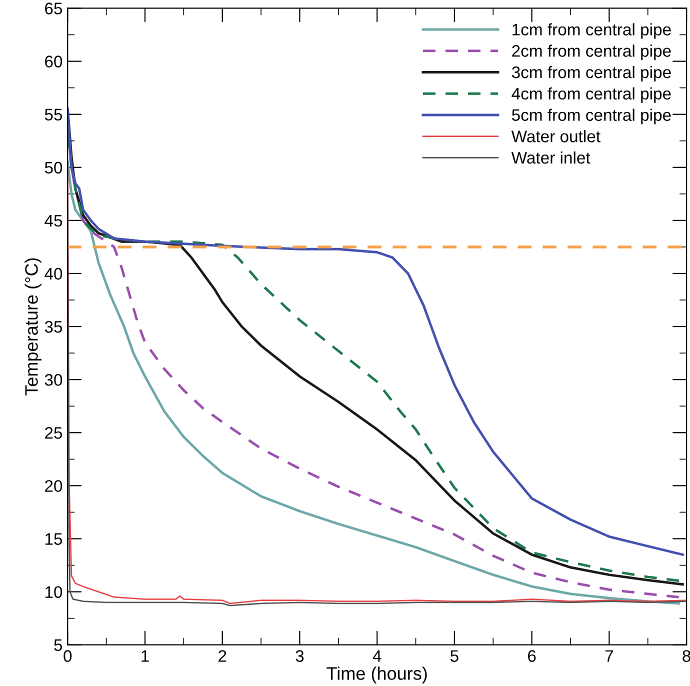 The image size is (690, 686). I want to click on legend-label: 3cm from central pipe, so click(591, 74).